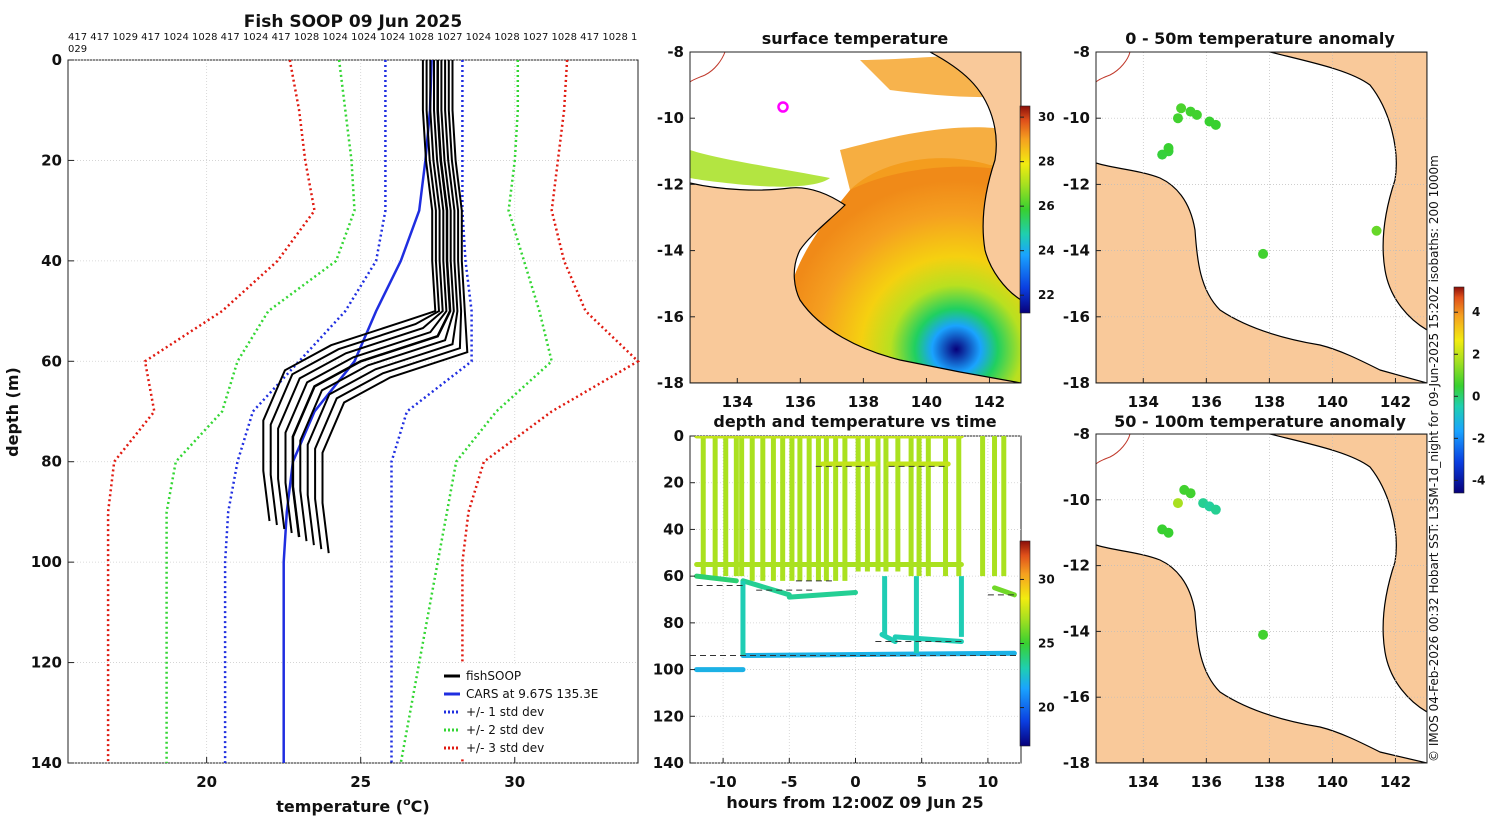  I want to click on legend-std2: +/- 2 std dev, so click(505, 730).